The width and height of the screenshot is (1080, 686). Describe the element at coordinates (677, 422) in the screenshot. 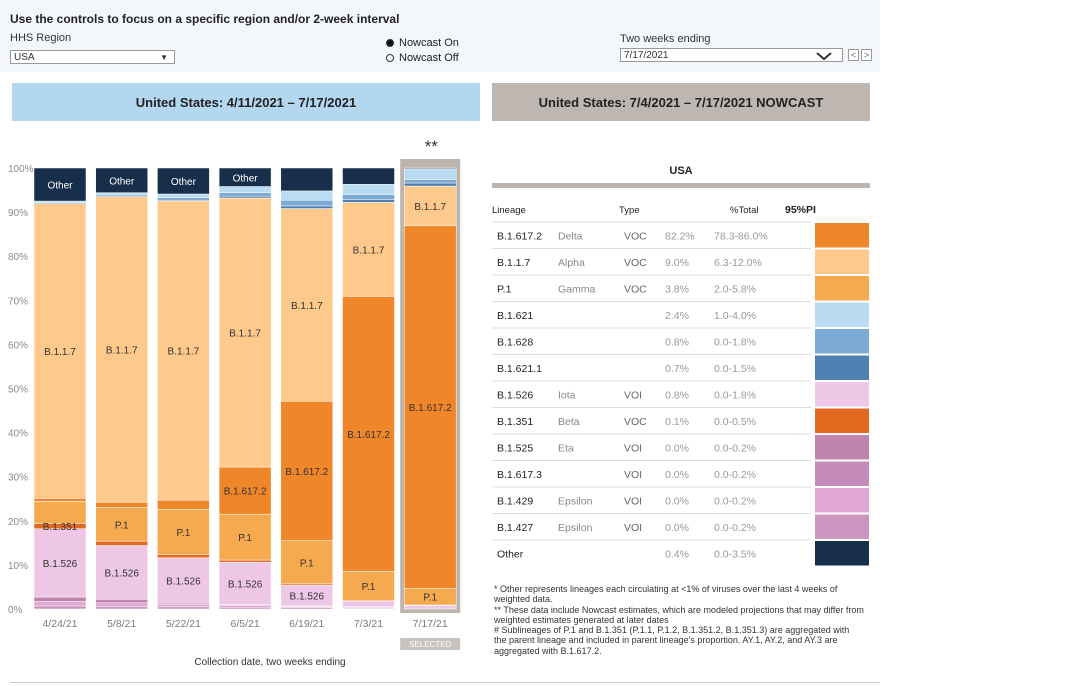

I see `row-pct: 0.1%` at that location.